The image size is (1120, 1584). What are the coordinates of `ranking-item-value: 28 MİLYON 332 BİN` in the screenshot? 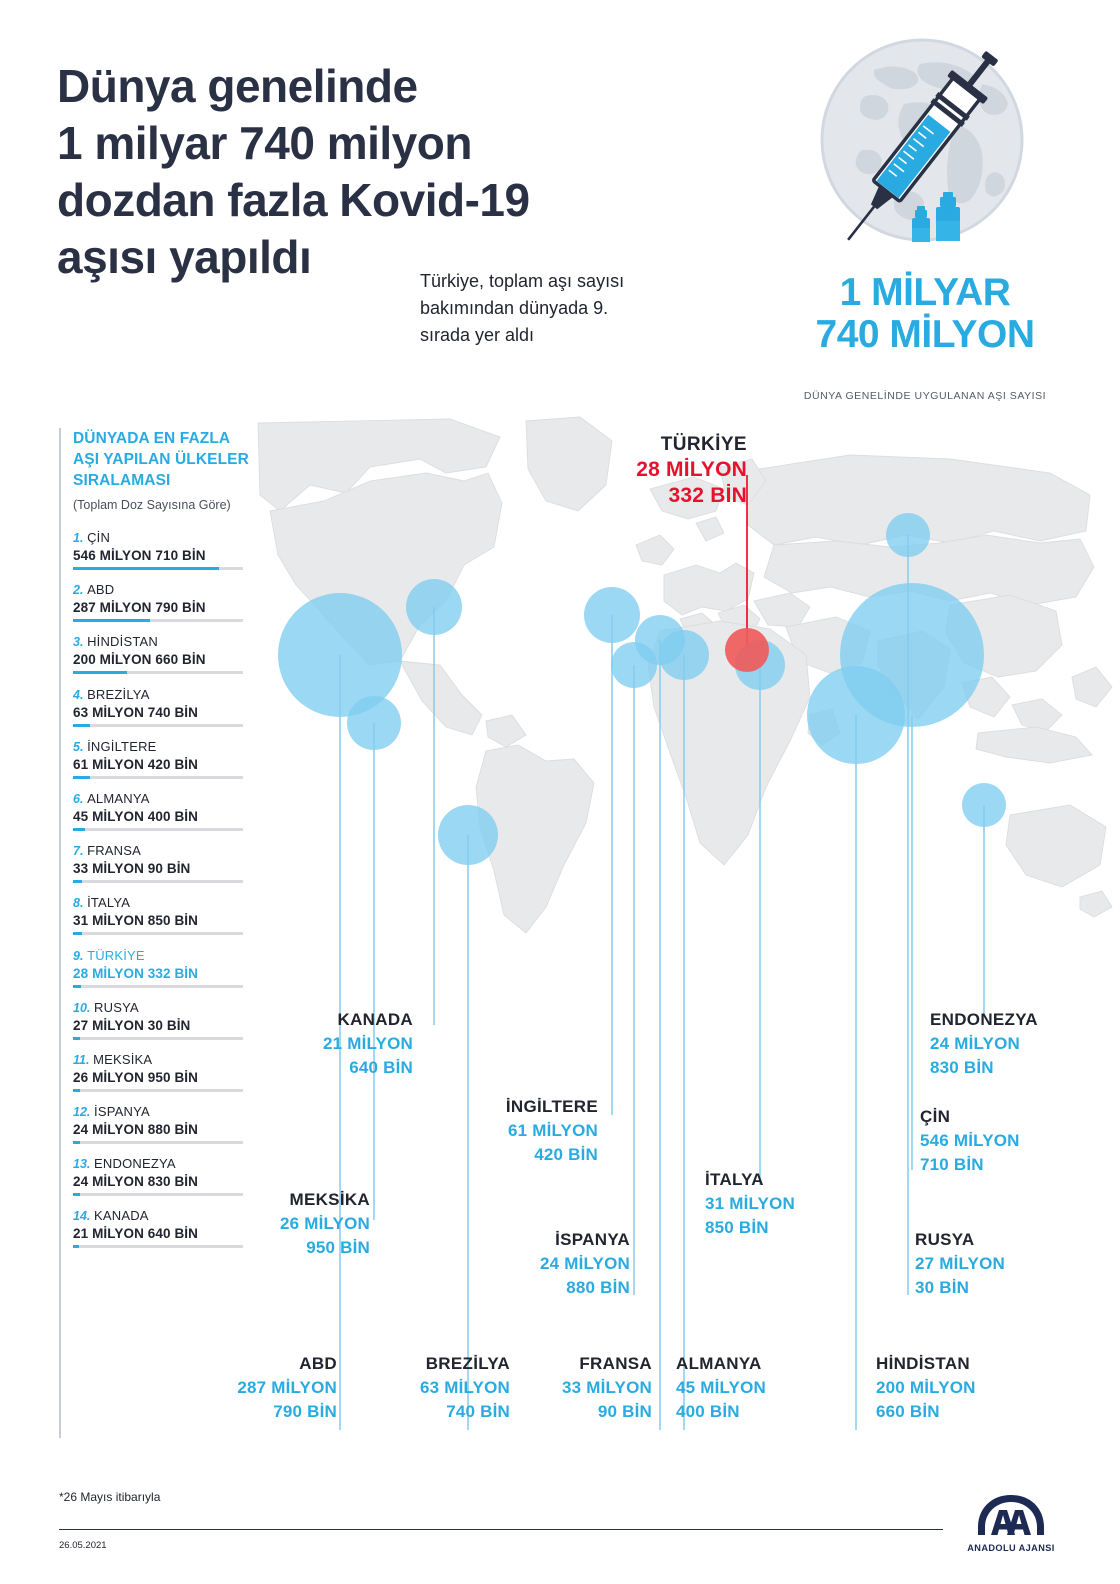 It's located at (135, 973).